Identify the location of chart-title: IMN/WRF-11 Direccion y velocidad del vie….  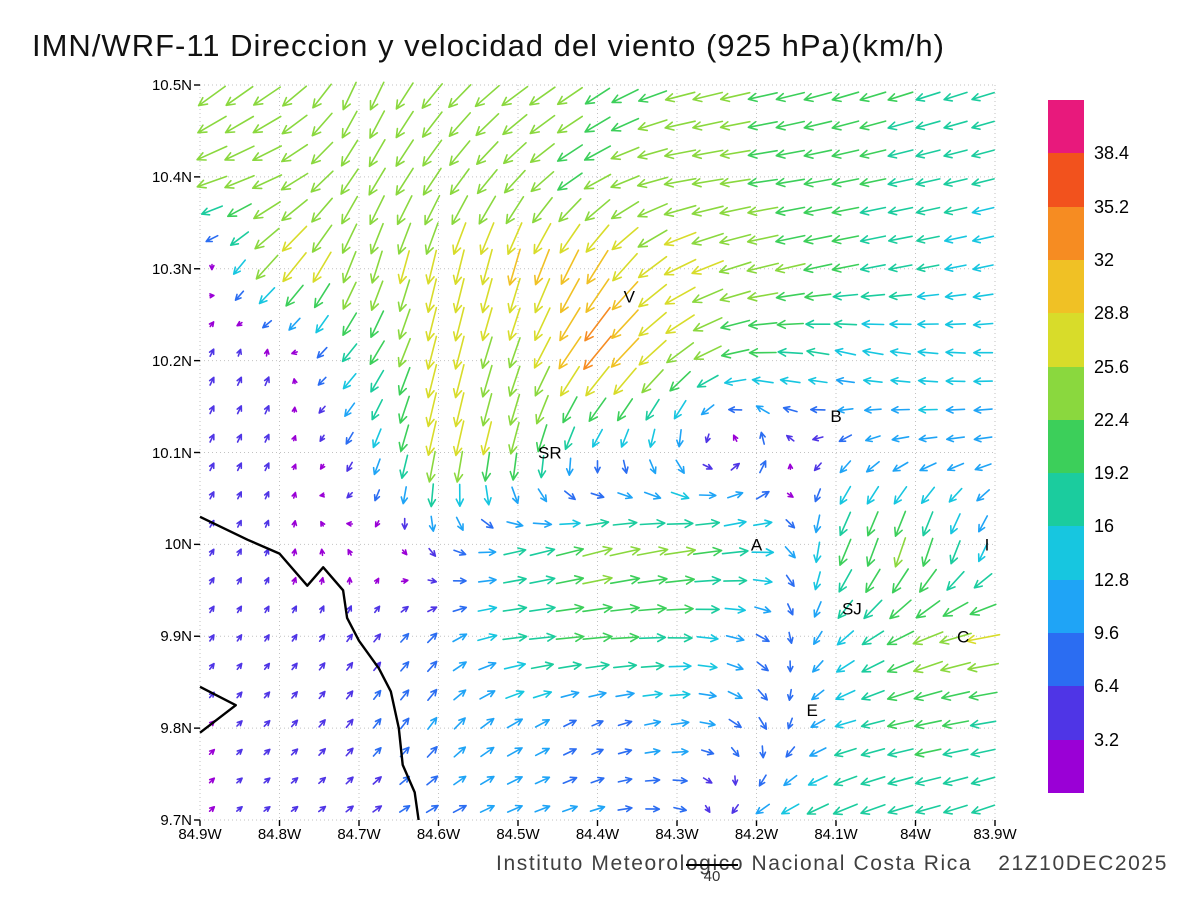
(488, 45).